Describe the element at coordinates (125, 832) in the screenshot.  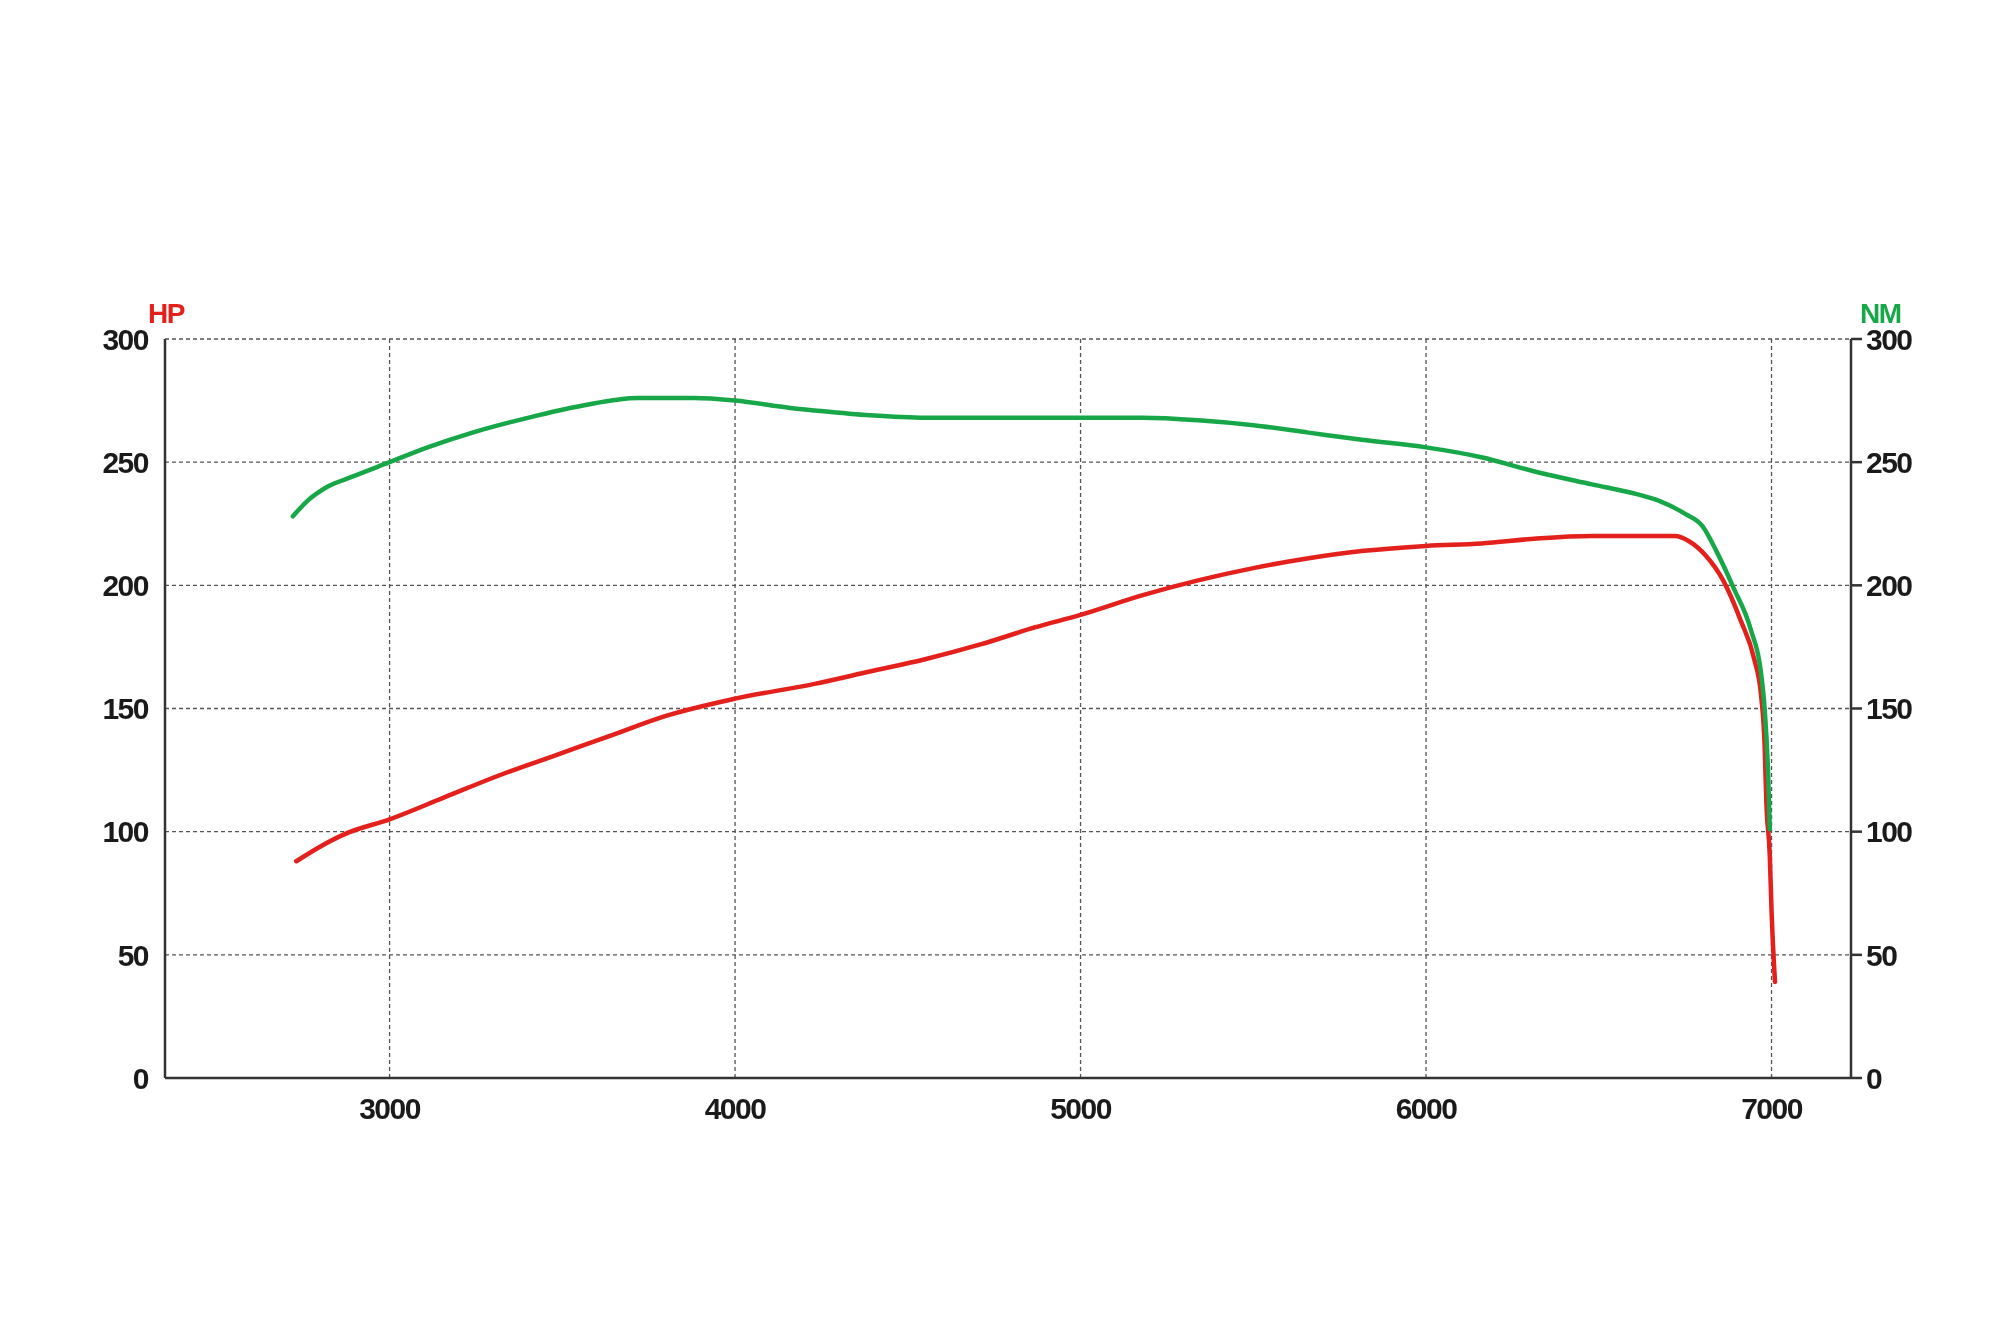
I see `y-tick-label: 100` at that location.